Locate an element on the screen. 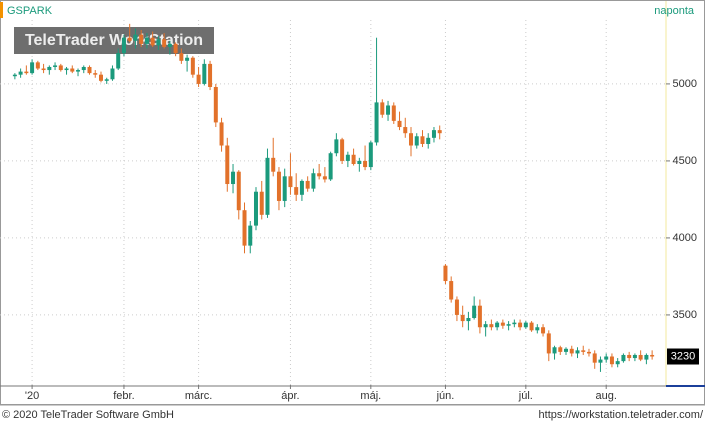 The image size is (705, 424). last-value-box is located at coordinates (683, 356).